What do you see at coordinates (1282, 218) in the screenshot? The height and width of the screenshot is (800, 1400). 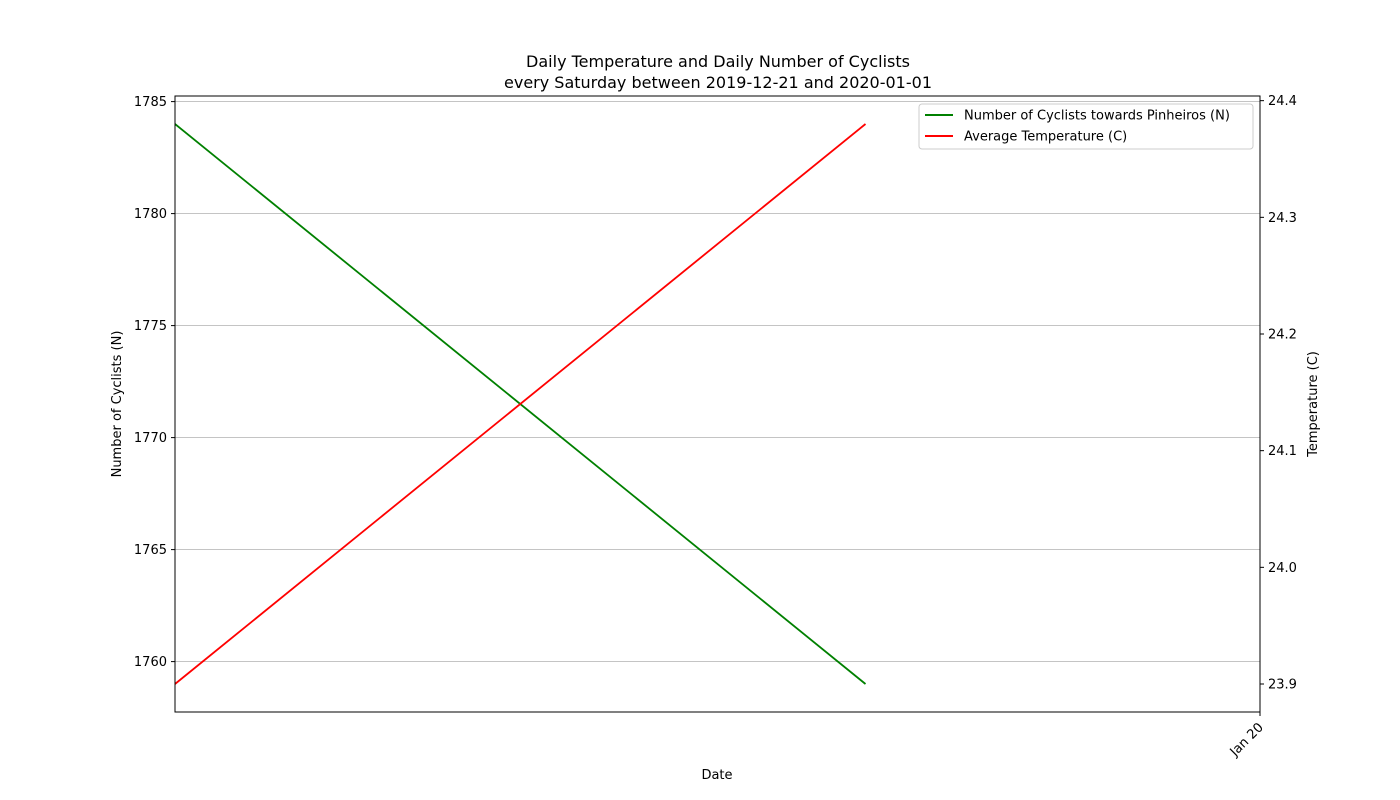 I see `right-tick-label: 24.3` at bounding box center [1282, 218].